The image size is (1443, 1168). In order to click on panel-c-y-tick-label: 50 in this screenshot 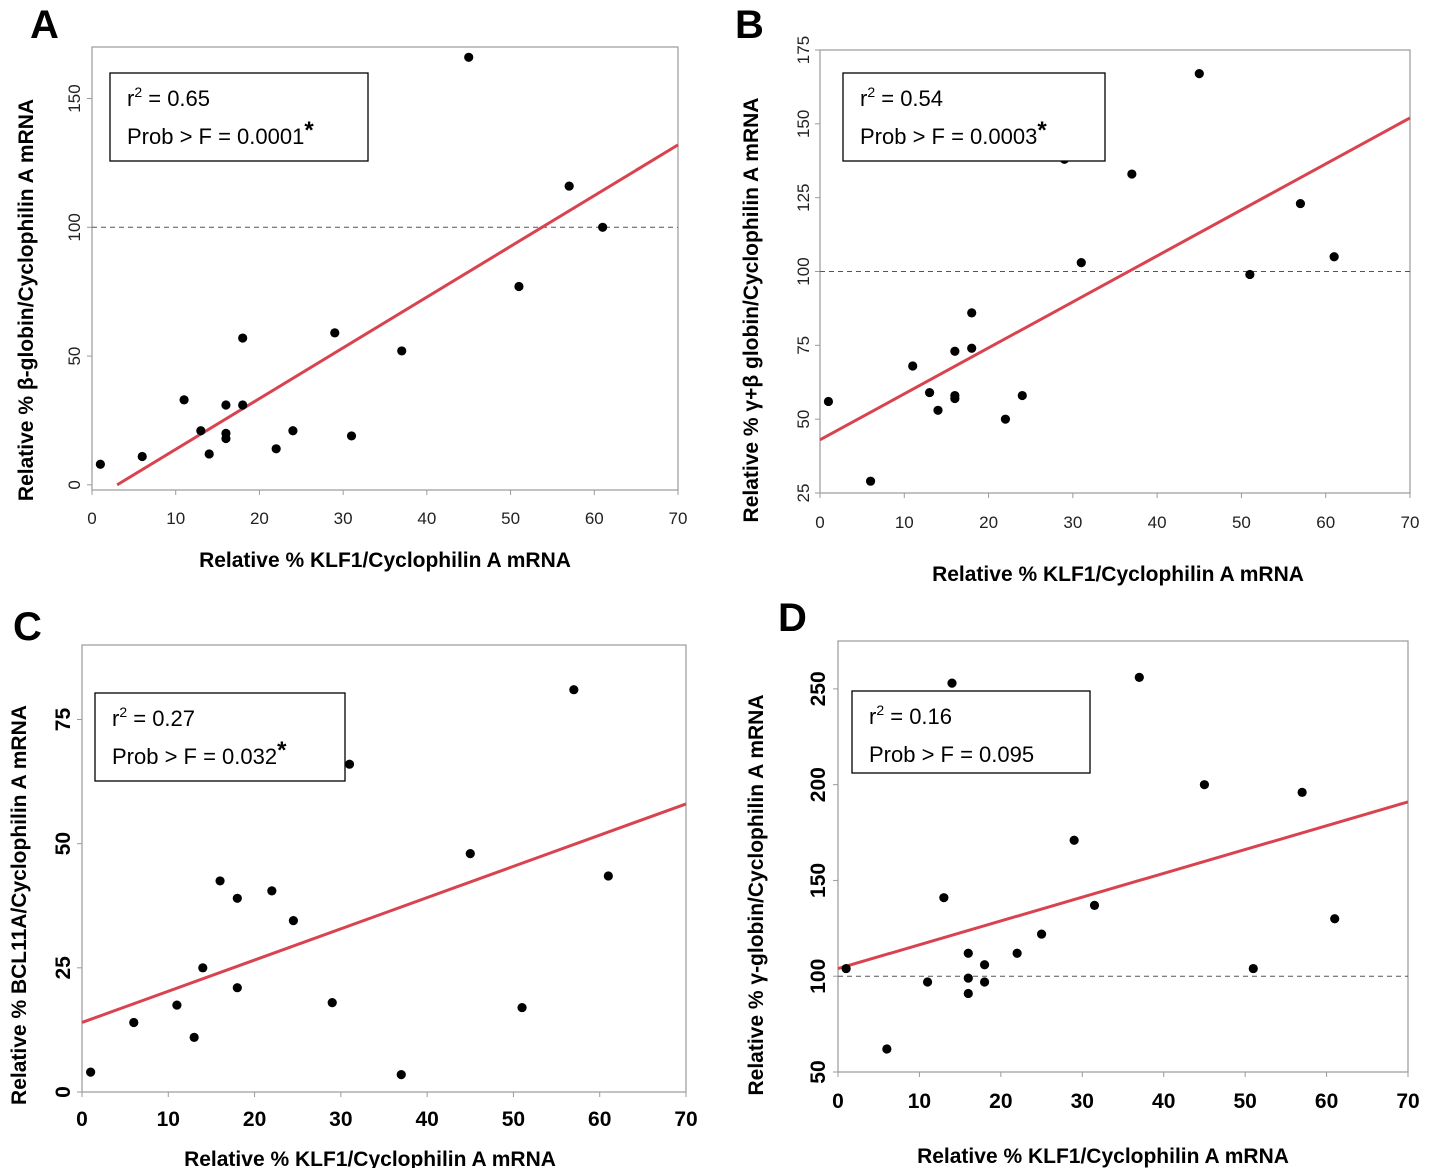, I will do `click(63, 843)`.